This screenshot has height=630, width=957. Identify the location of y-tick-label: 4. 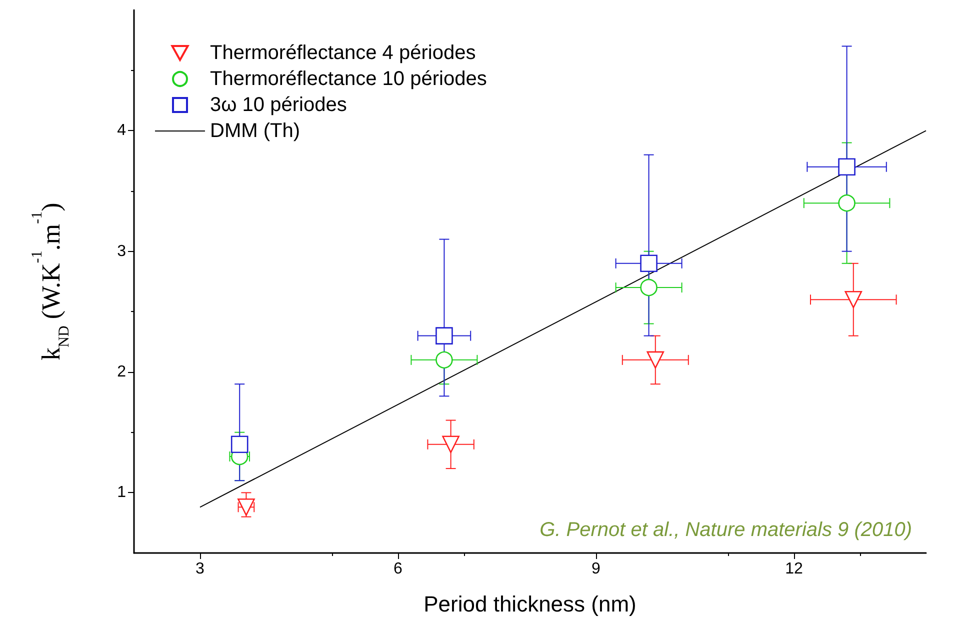
(121, 131).